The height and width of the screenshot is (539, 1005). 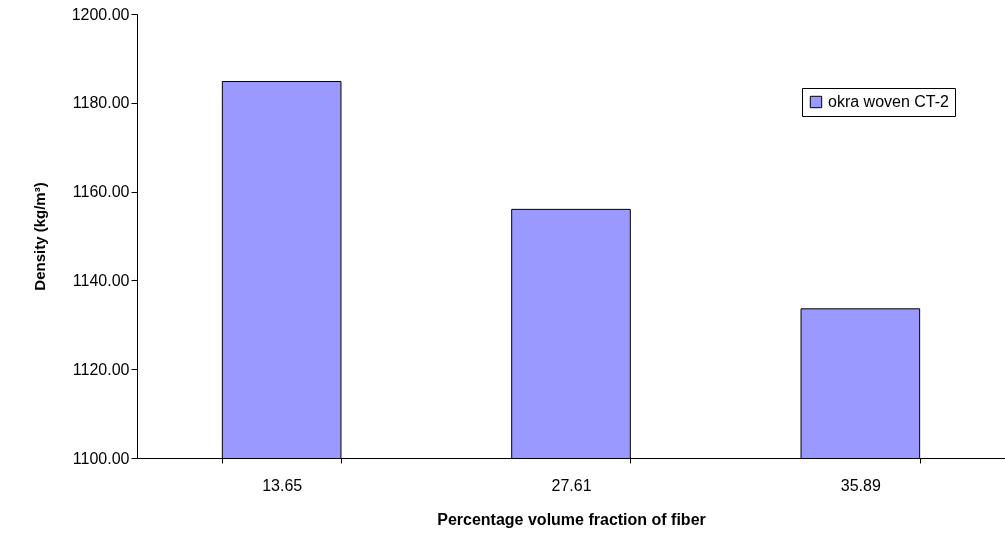 What do you see at coordinates (282, 485) in the screenshot?
I see `x-tick-label: 13.65` at bounding box center [282, 485].